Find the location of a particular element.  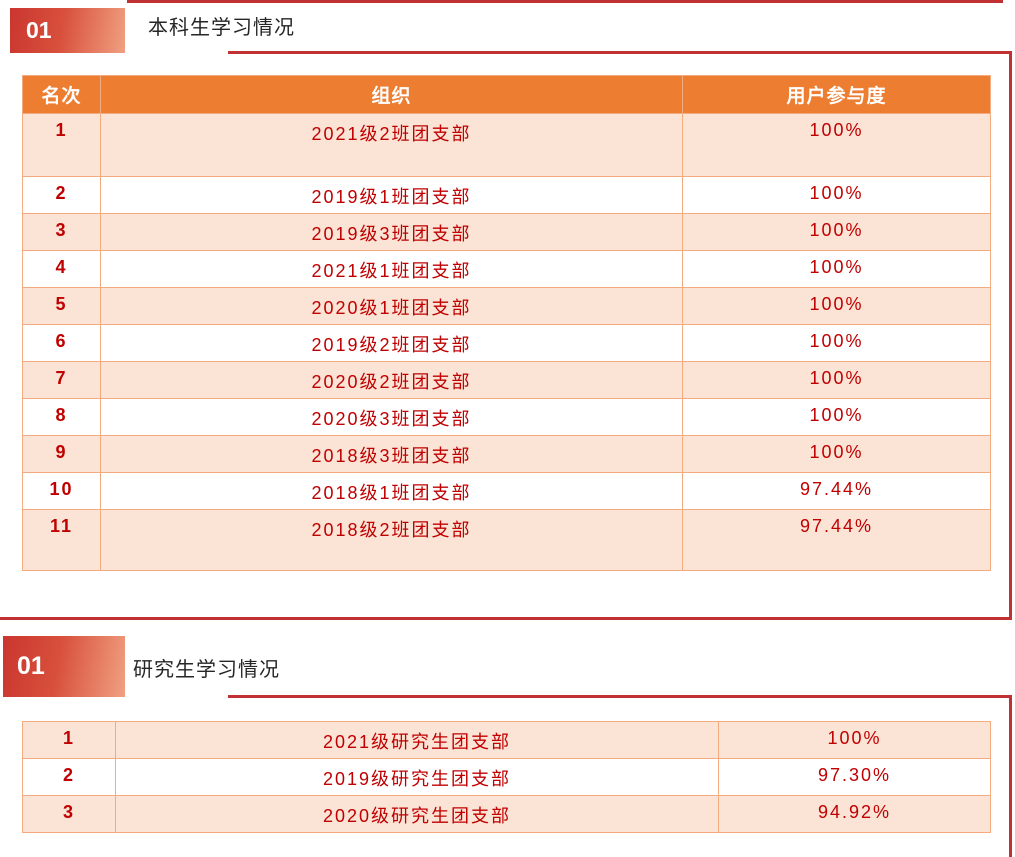

rank-cell: 10 is located at coordinates (61, 491).